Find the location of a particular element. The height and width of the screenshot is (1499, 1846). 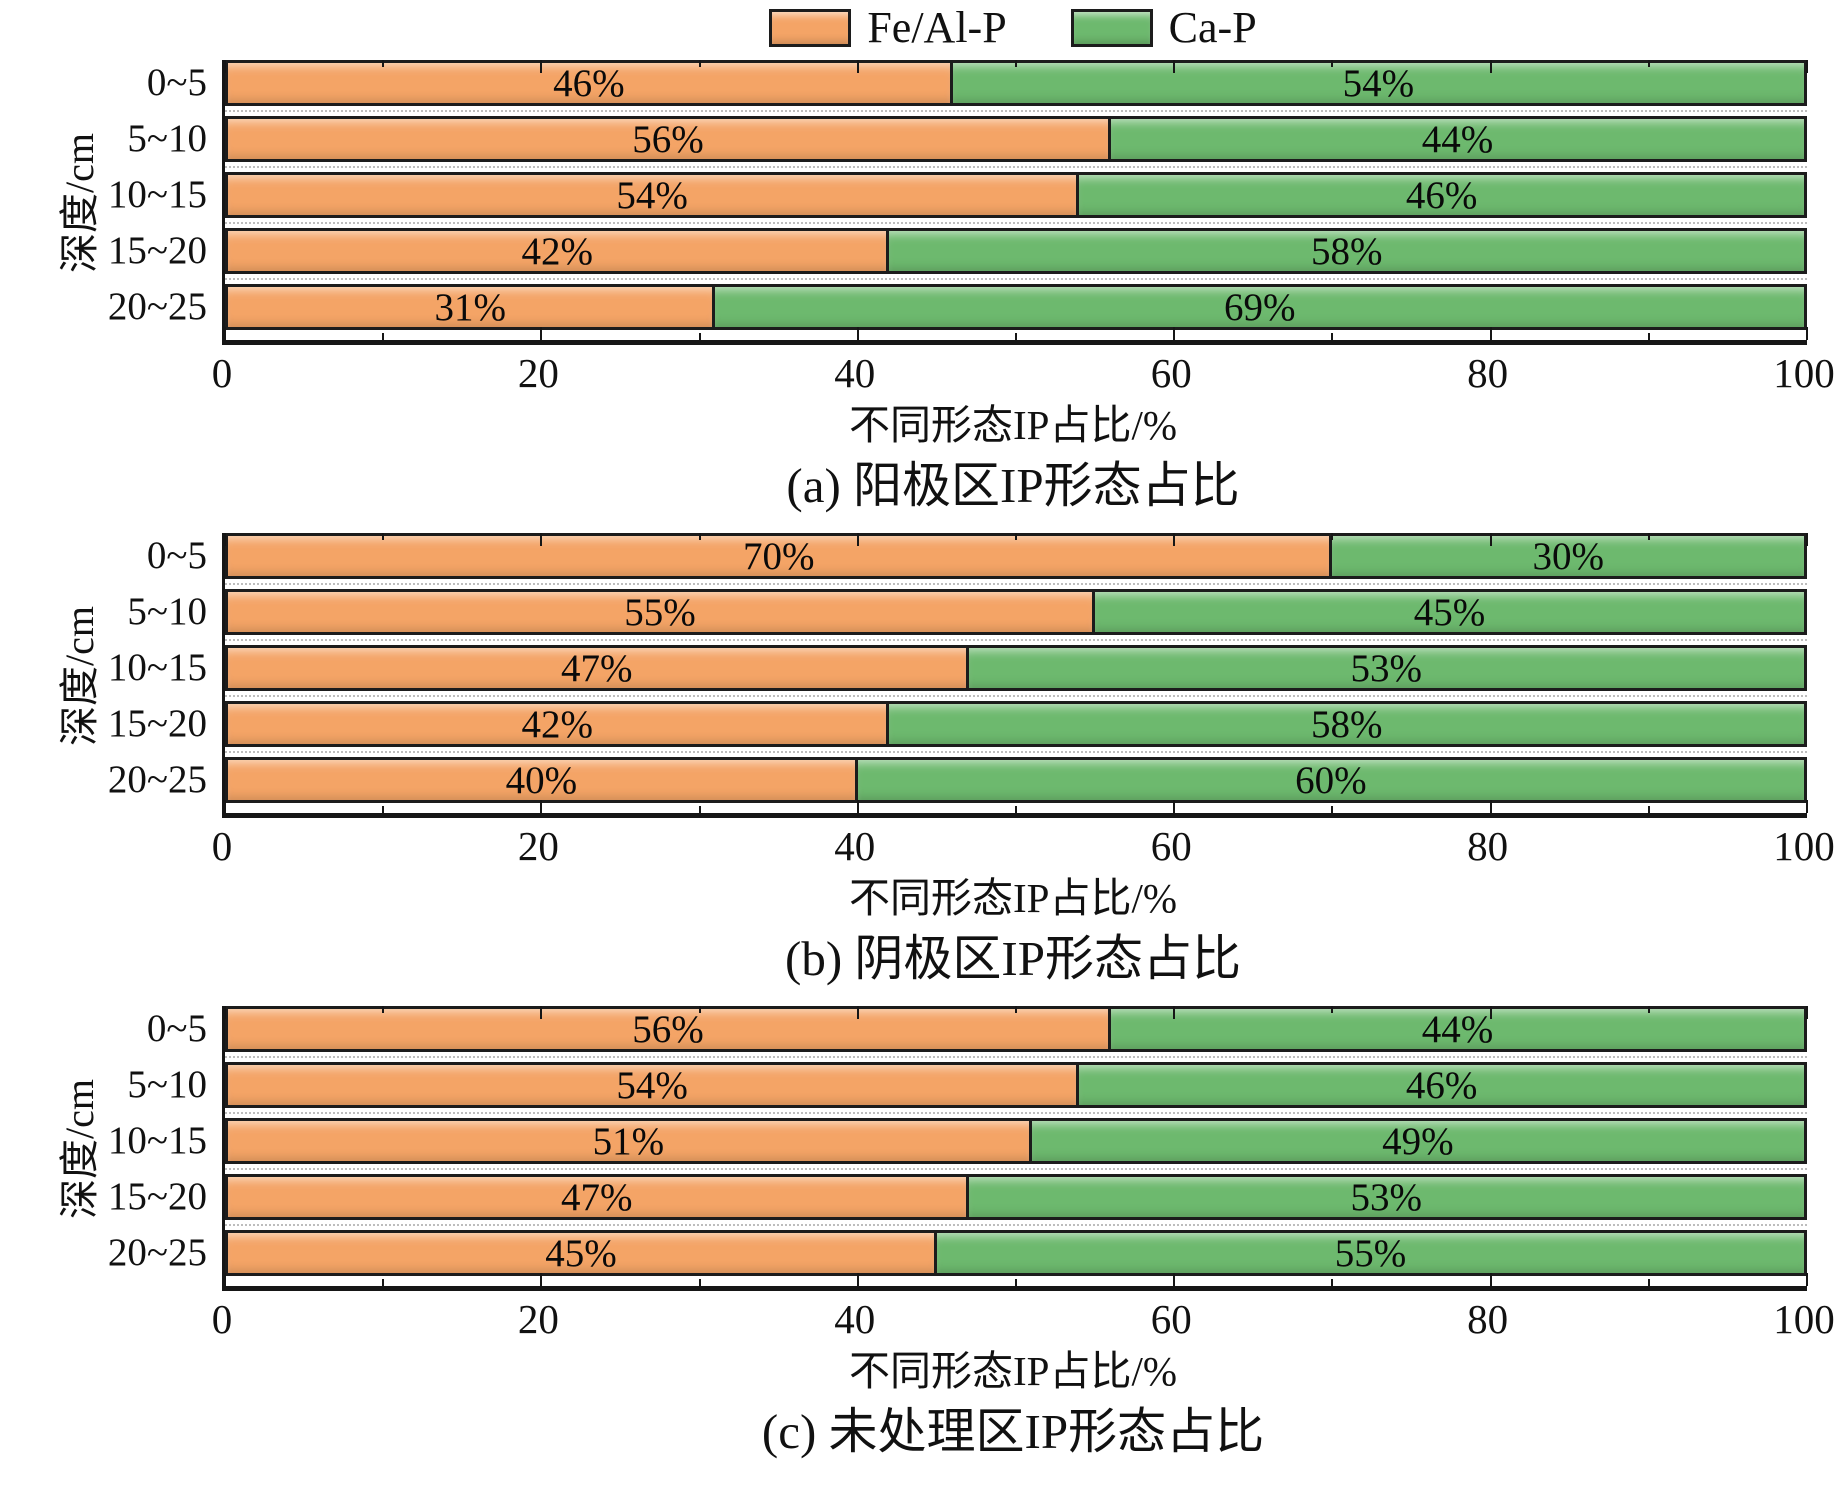

bar-value-label: 45% is located at coordinates (1449, 612).